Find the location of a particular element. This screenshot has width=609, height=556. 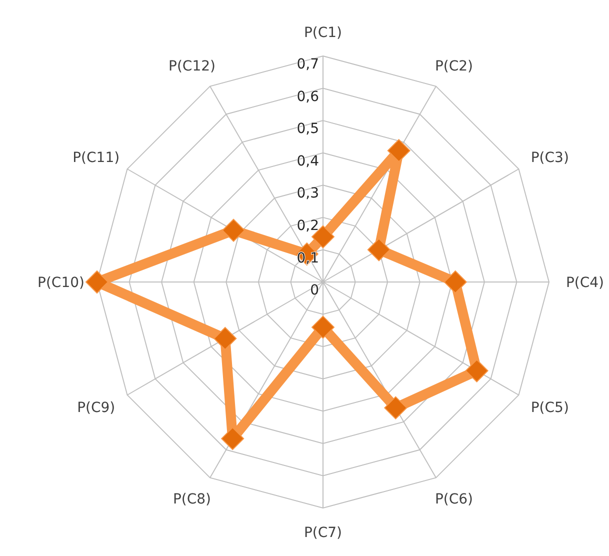

spoke-label: P(C8) is located at coordinates (192, 499).